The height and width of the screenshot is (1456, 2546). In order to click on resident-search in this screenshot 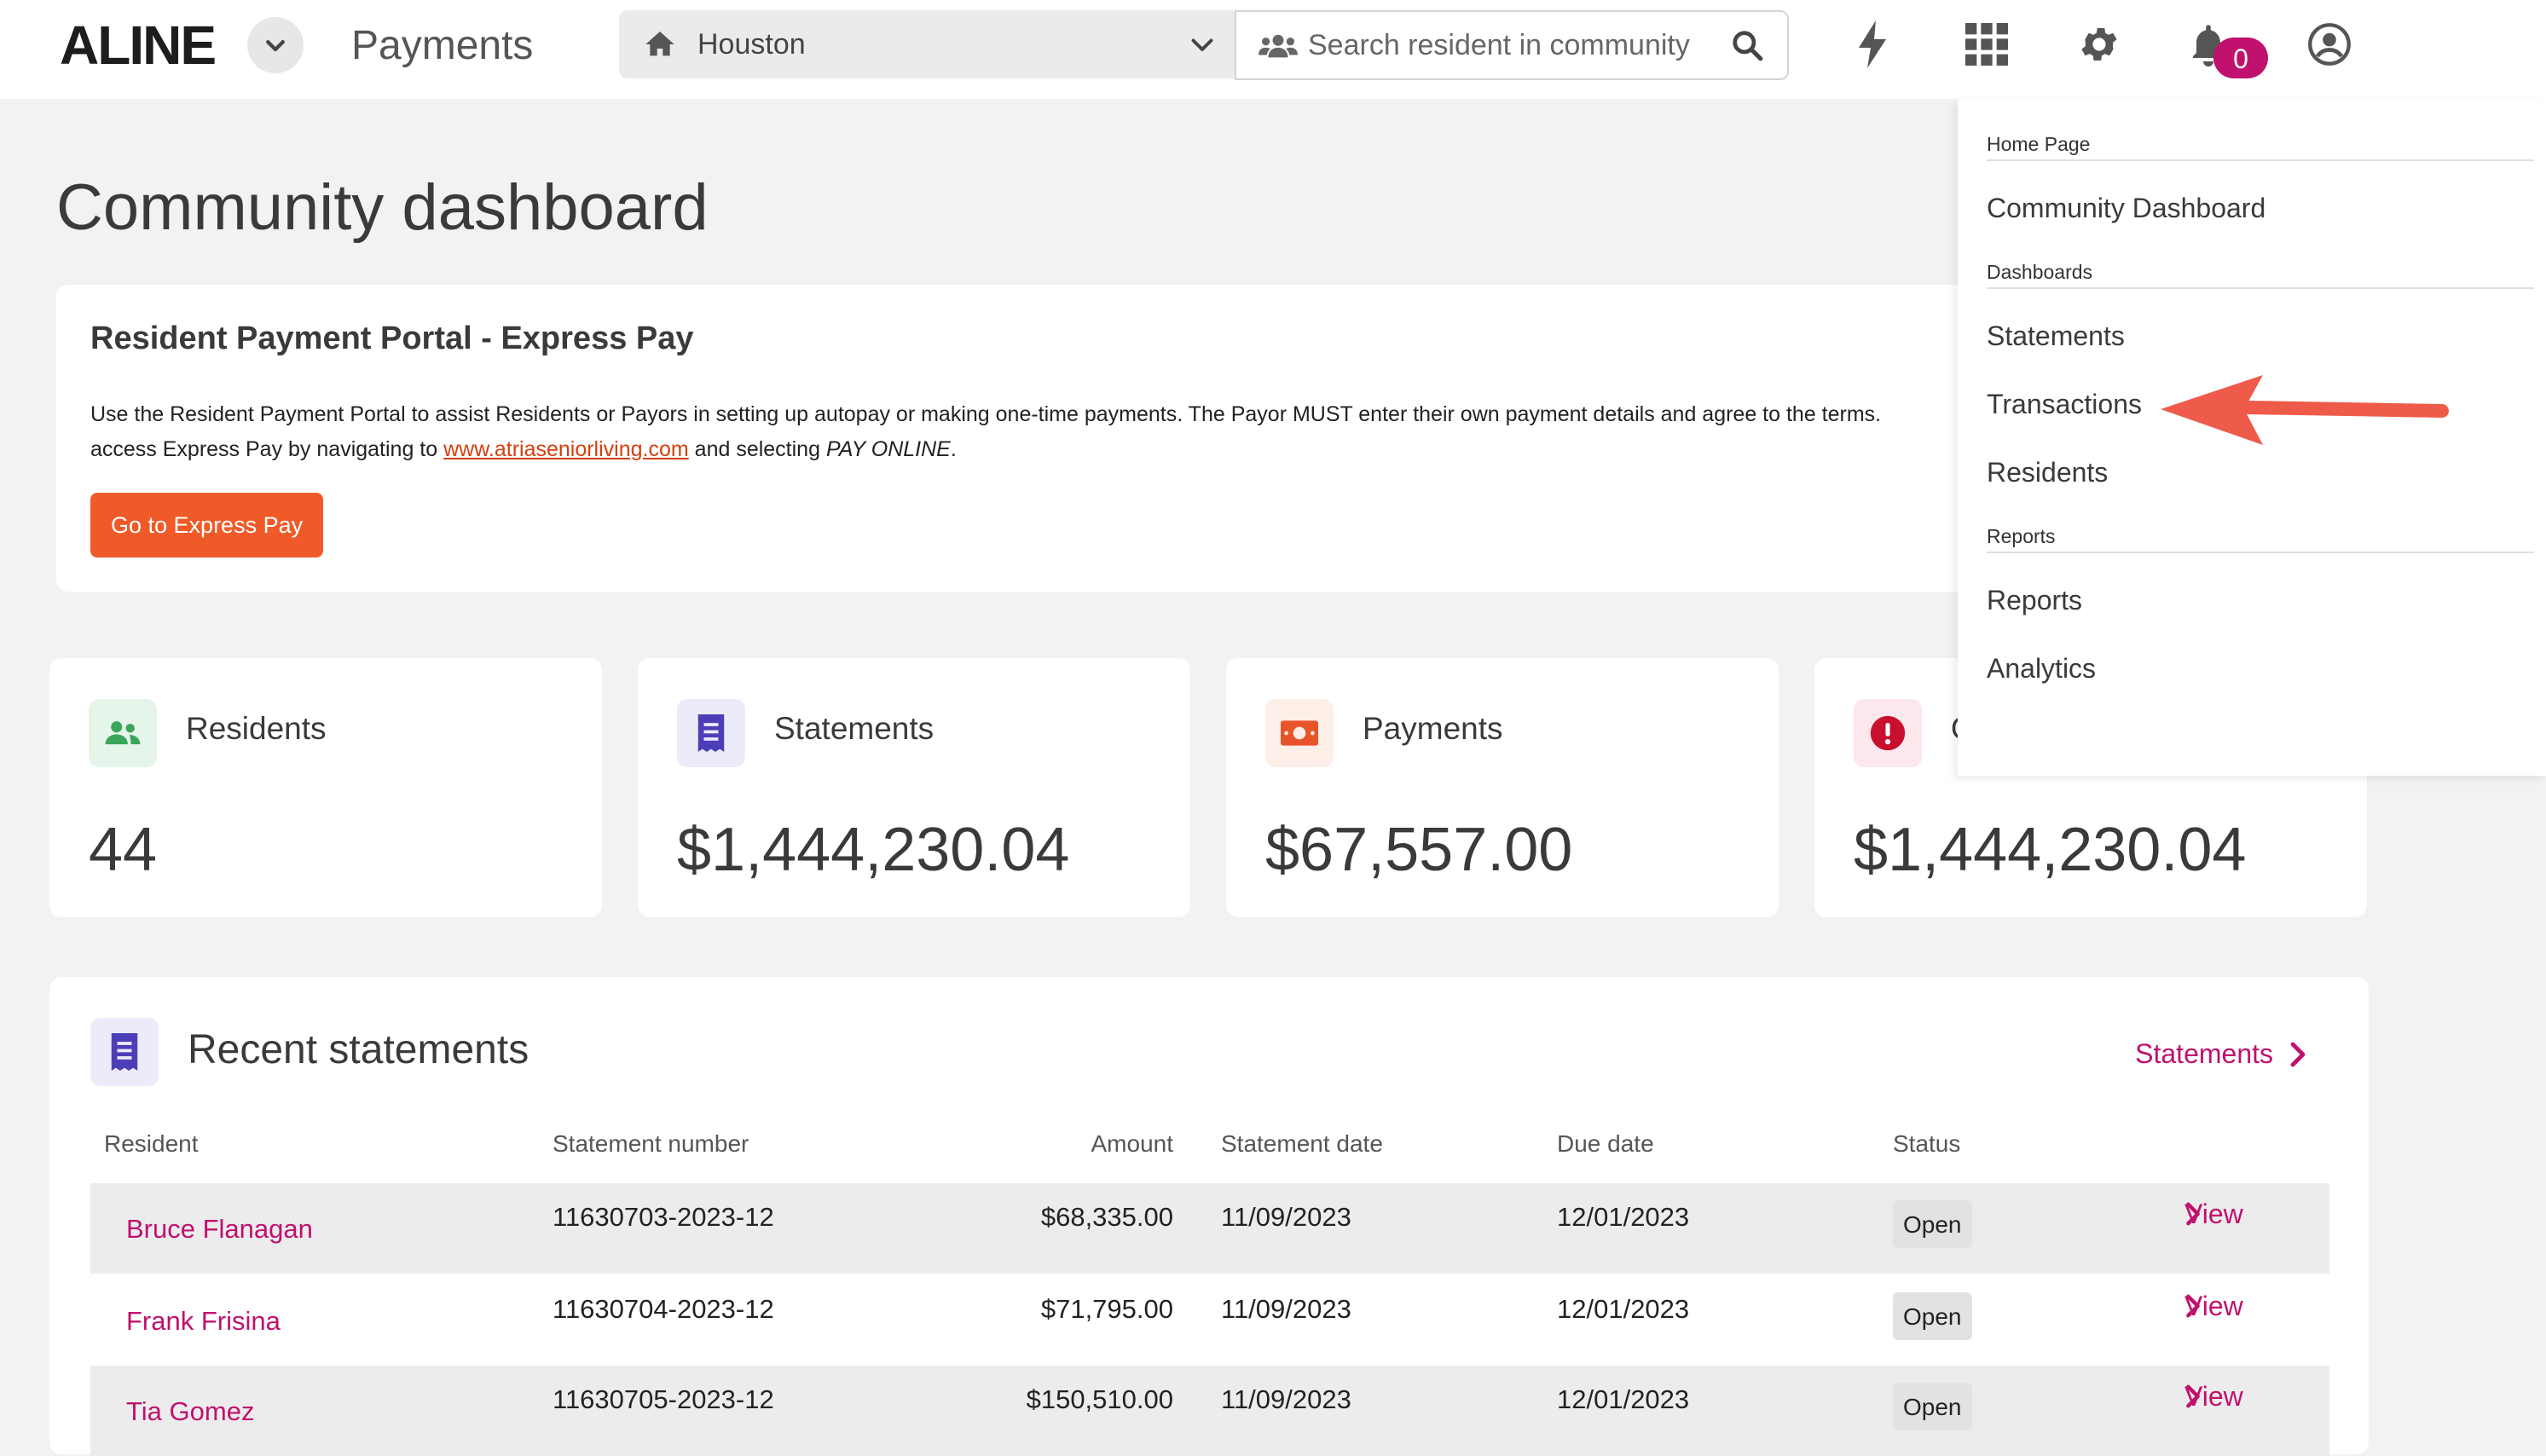, I will do `click(1512, 45)`.